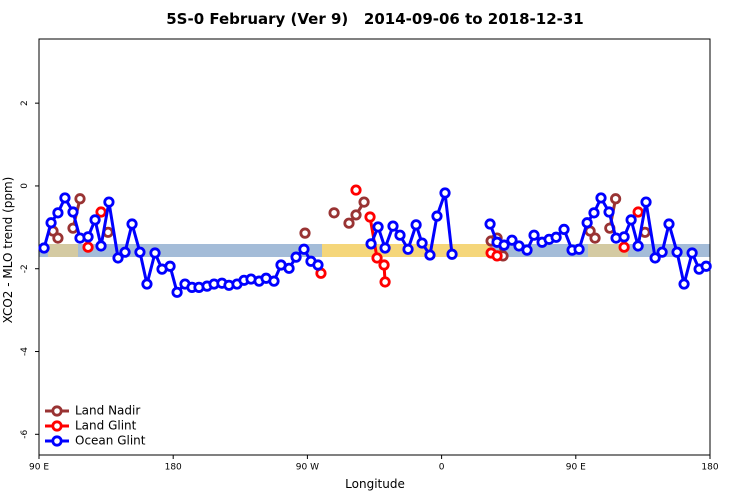  What do you see at coordinates (25, 434) in the screenshot?
I see `y-tick-label: -6` at bounding box center [25, 434].